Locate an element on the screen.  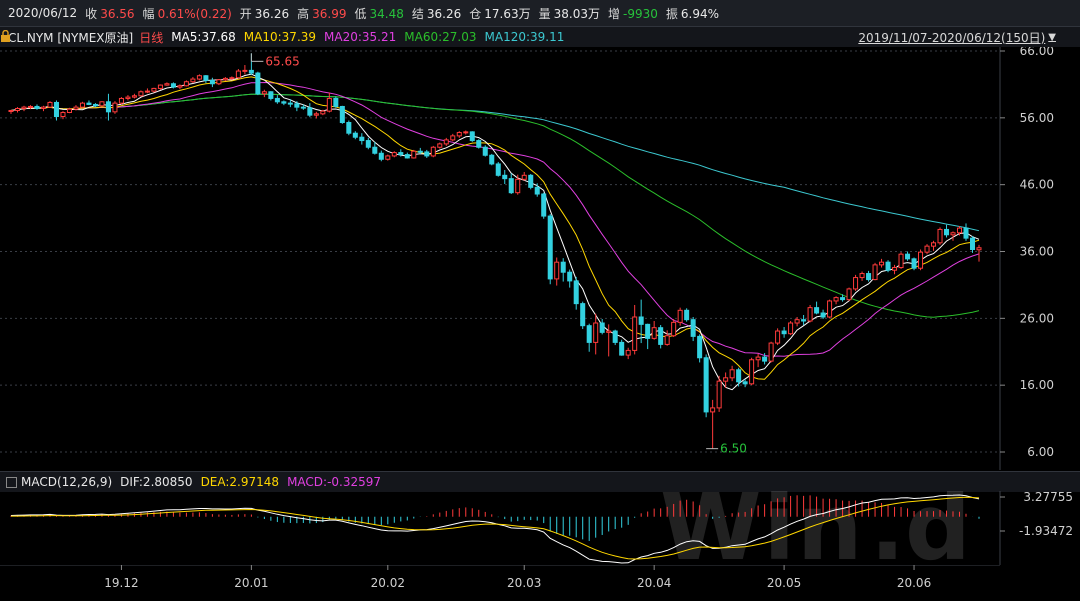
change-label: 幅 is located at coordinates (148, 13).